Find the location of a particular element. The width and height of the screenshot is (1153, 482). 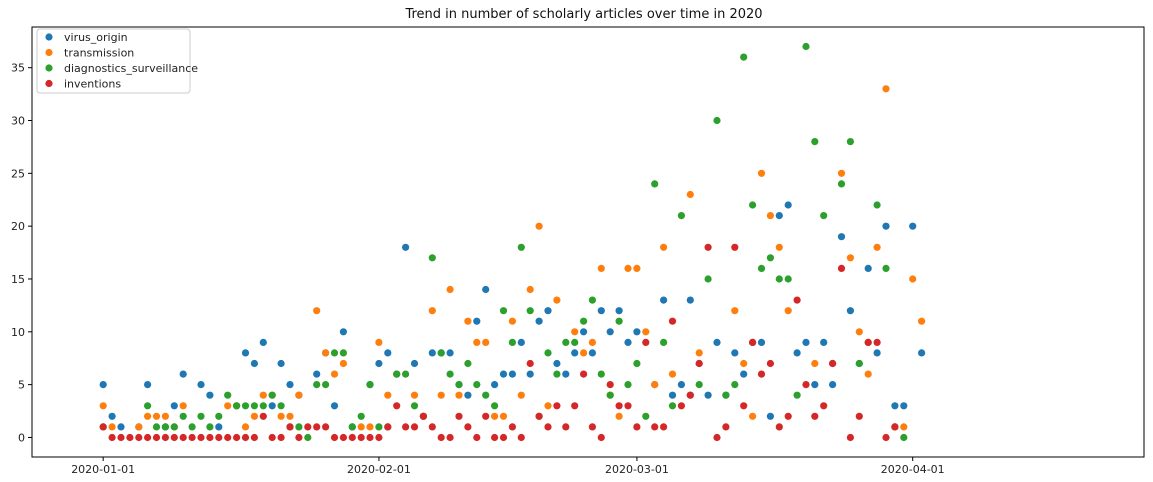

x-tick-label-2: 2020-03-01 is located at coordinates (637, 469).